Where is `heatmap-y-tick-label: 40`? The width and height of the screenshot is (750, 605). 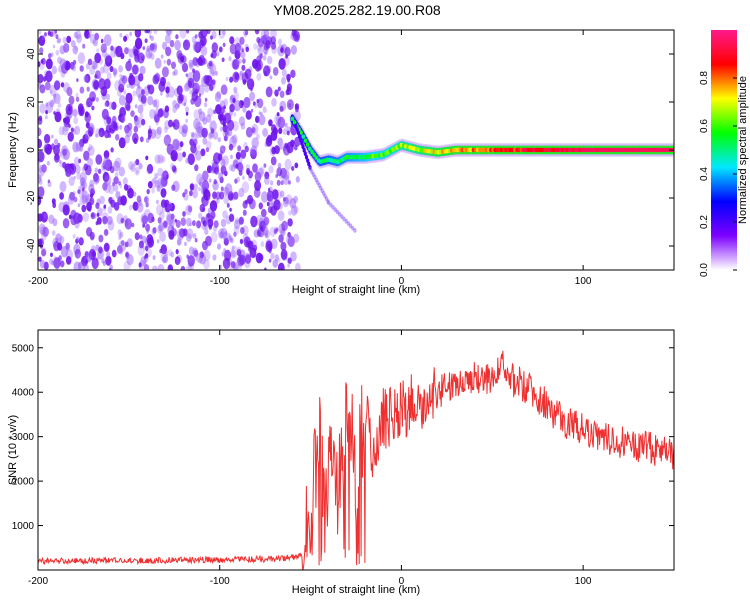 heatmap-y-tick-label: 40 is located at coordinates (31, 54).